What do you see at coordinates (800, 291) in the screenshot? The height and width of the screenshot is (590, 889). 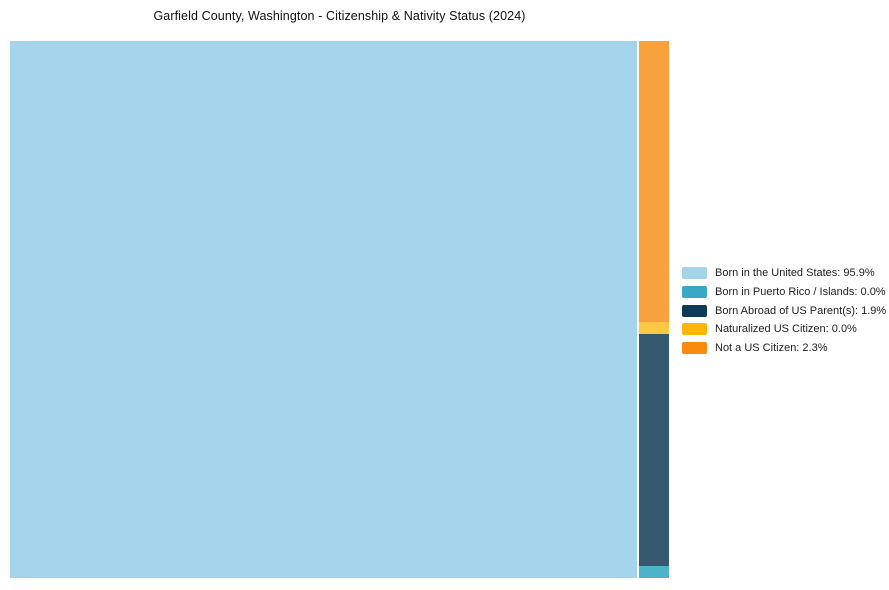 I see `legend-label-puerto-rico: Born in Puerto Rico / Islands: 0.0%` at bounding box center [800, 291].